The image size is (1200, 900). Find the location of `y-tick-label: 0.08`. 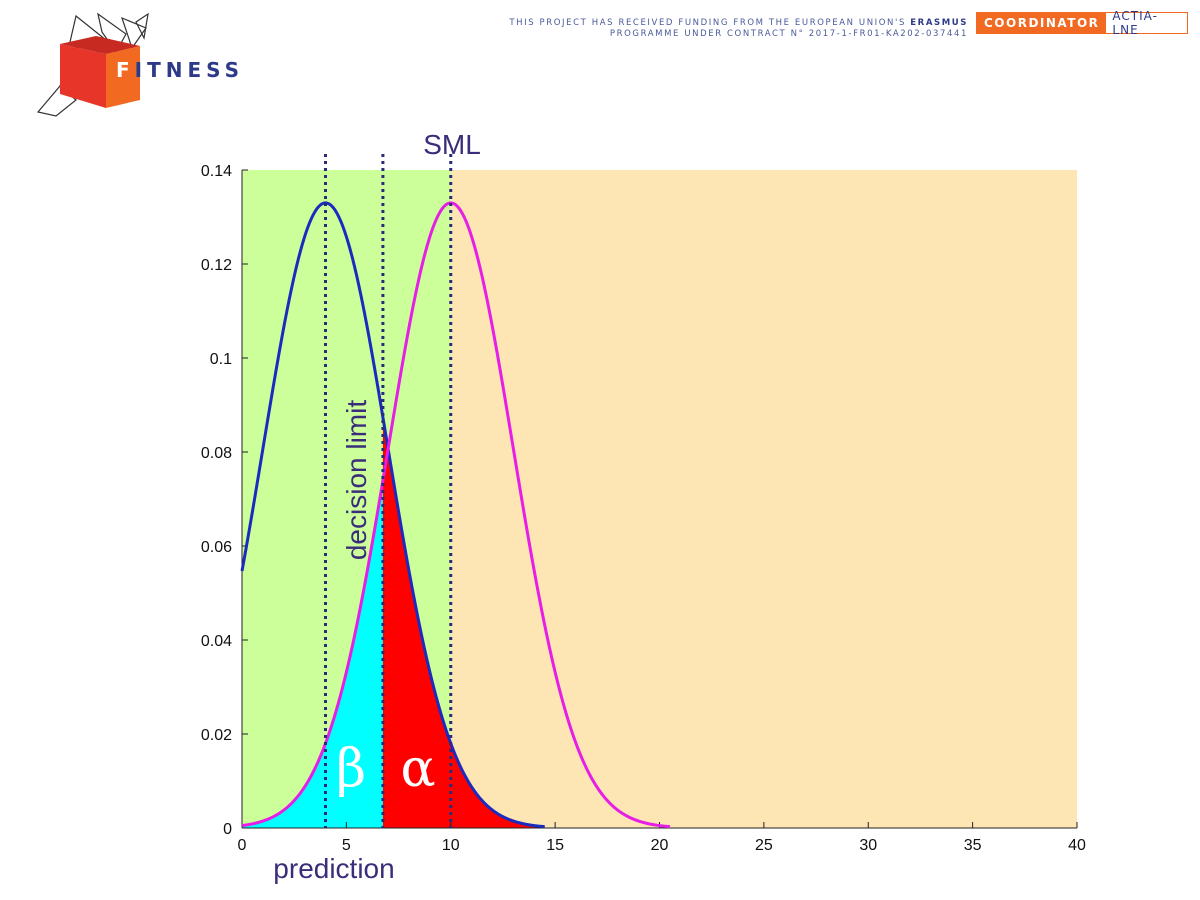

y-tick-label: 0.08 is located at coordinates (216, 453).